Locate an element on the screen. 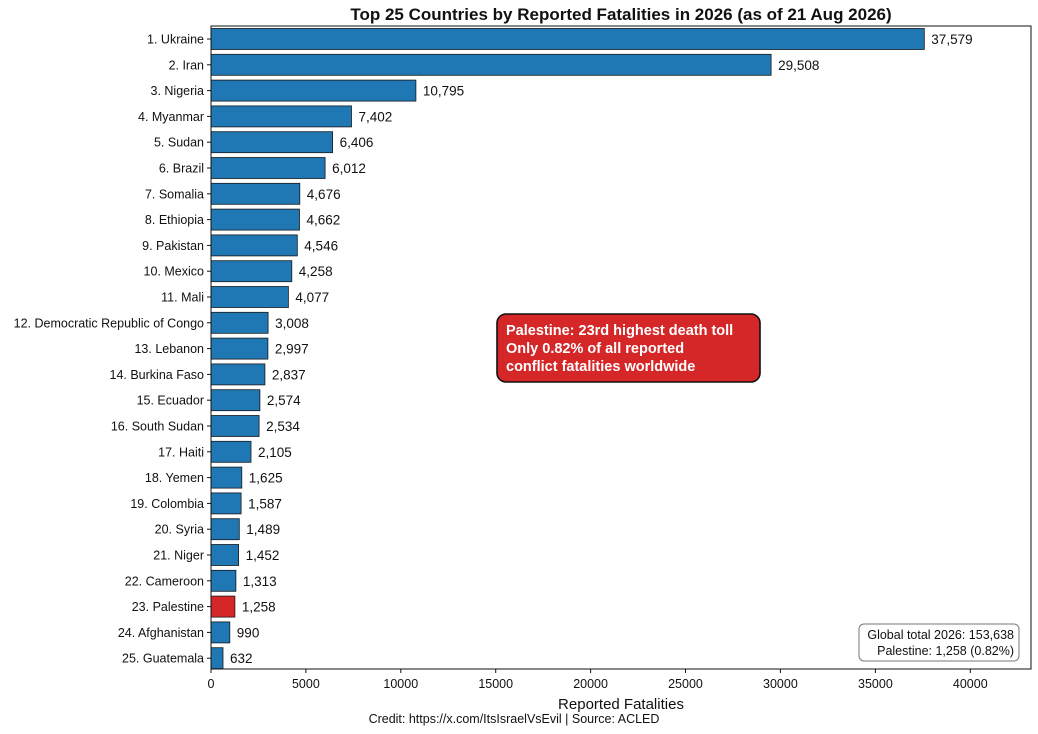 The image size is (1038, 734). x-tick-label-1: 5000 is located at coordinates (306, 684).